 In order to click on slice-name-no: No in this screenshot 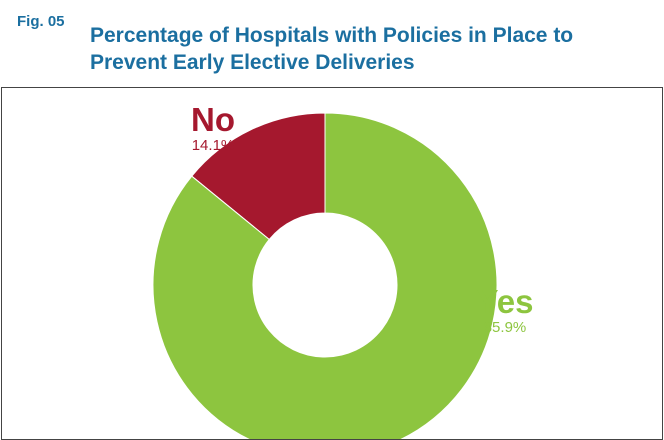, I will do `click(213, 119)`.